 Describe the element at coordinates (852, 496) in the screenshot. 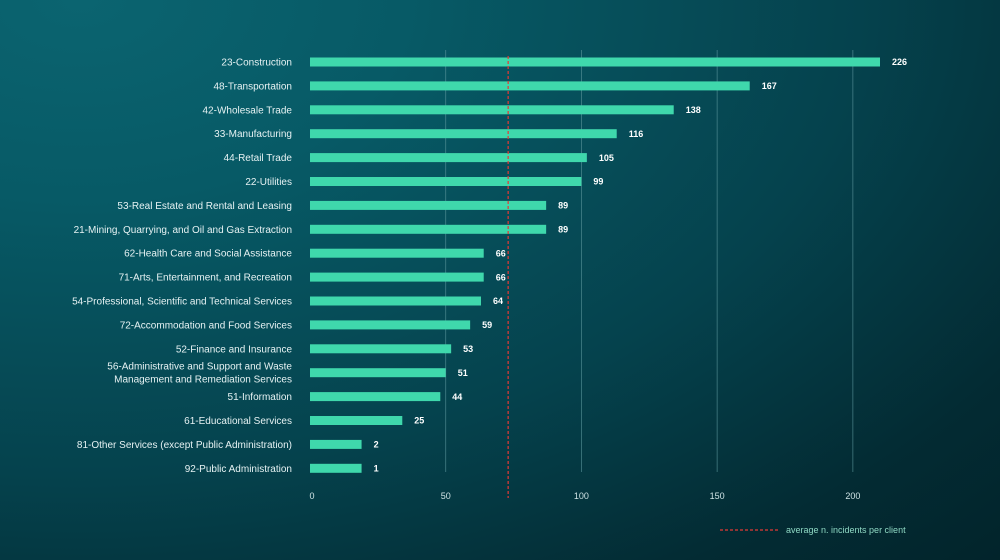

I see `x-tick-label: 200` at that location.